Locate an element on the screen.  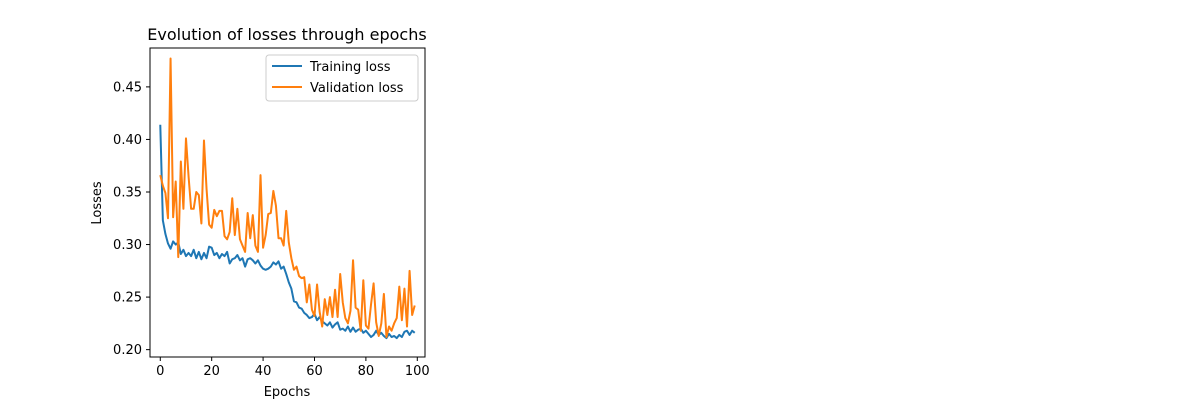
chart-title: Evolution of losses through epochs is located at coordinates (286, 34).